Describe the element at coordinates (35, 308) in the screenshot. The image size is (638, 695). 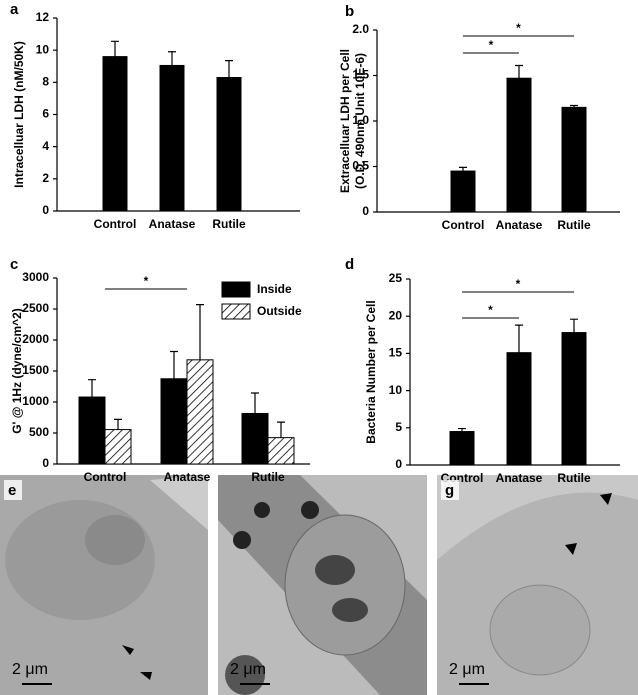
I see `y-tick-label: 2500` at that location.